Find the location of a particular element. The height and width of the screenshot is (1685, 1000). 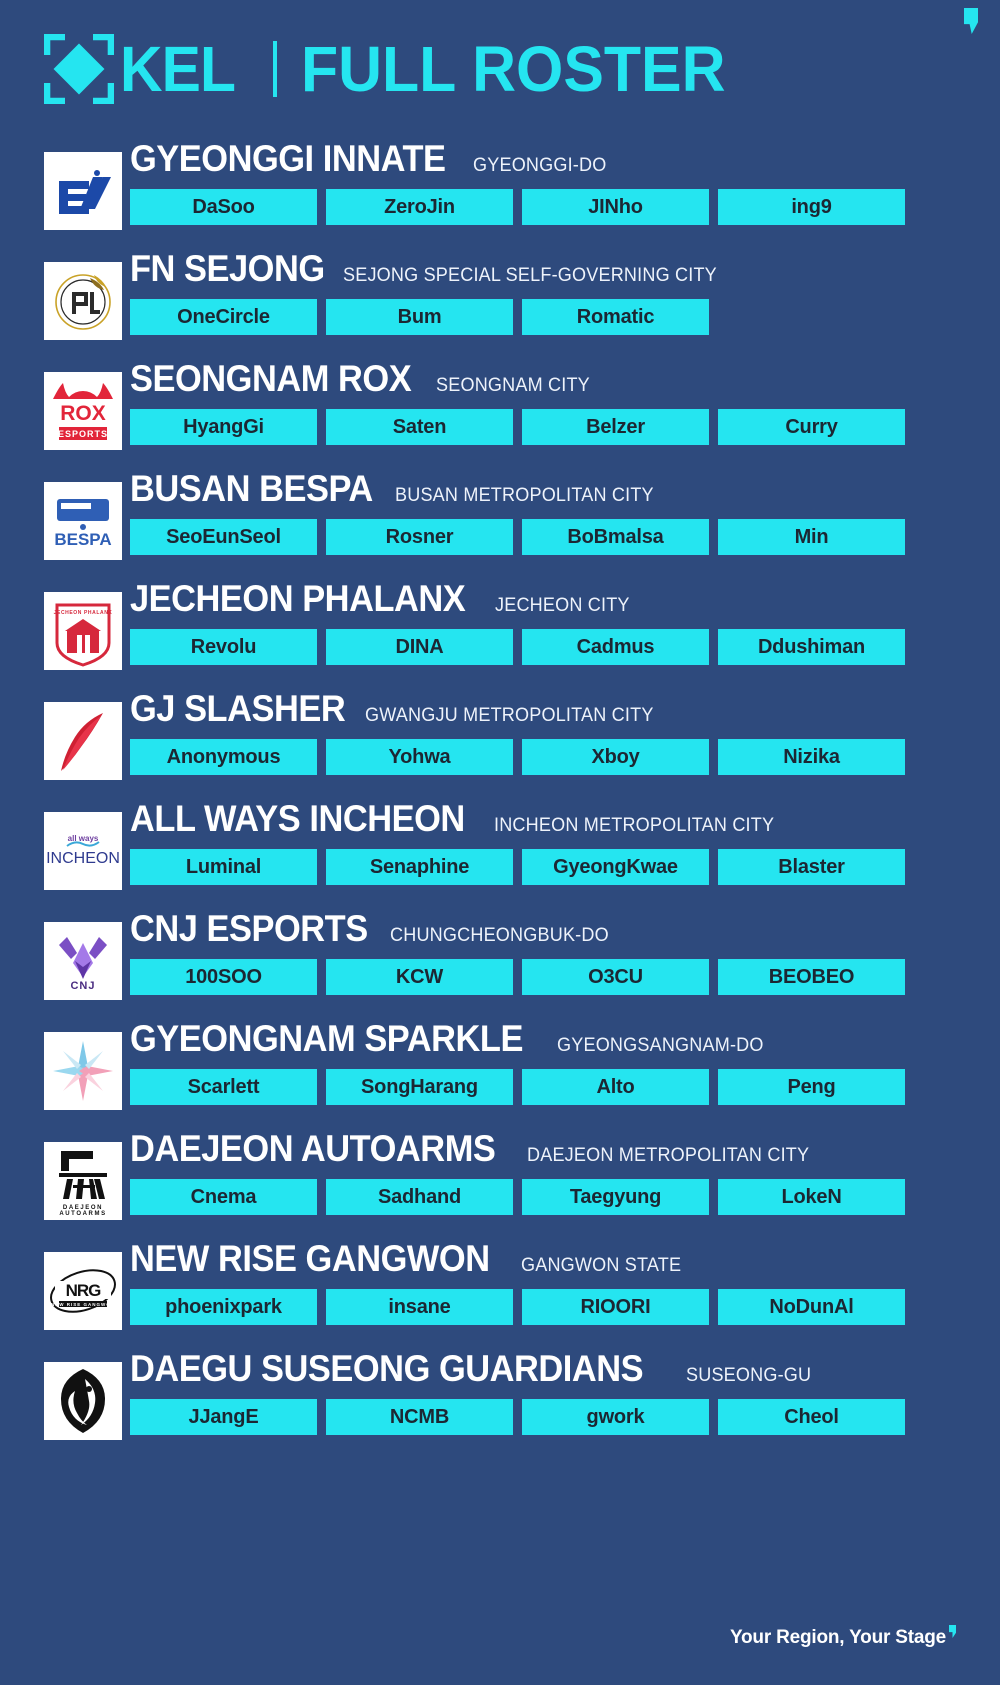

player-chip: OneCircle is located at coordinates (223, 317).